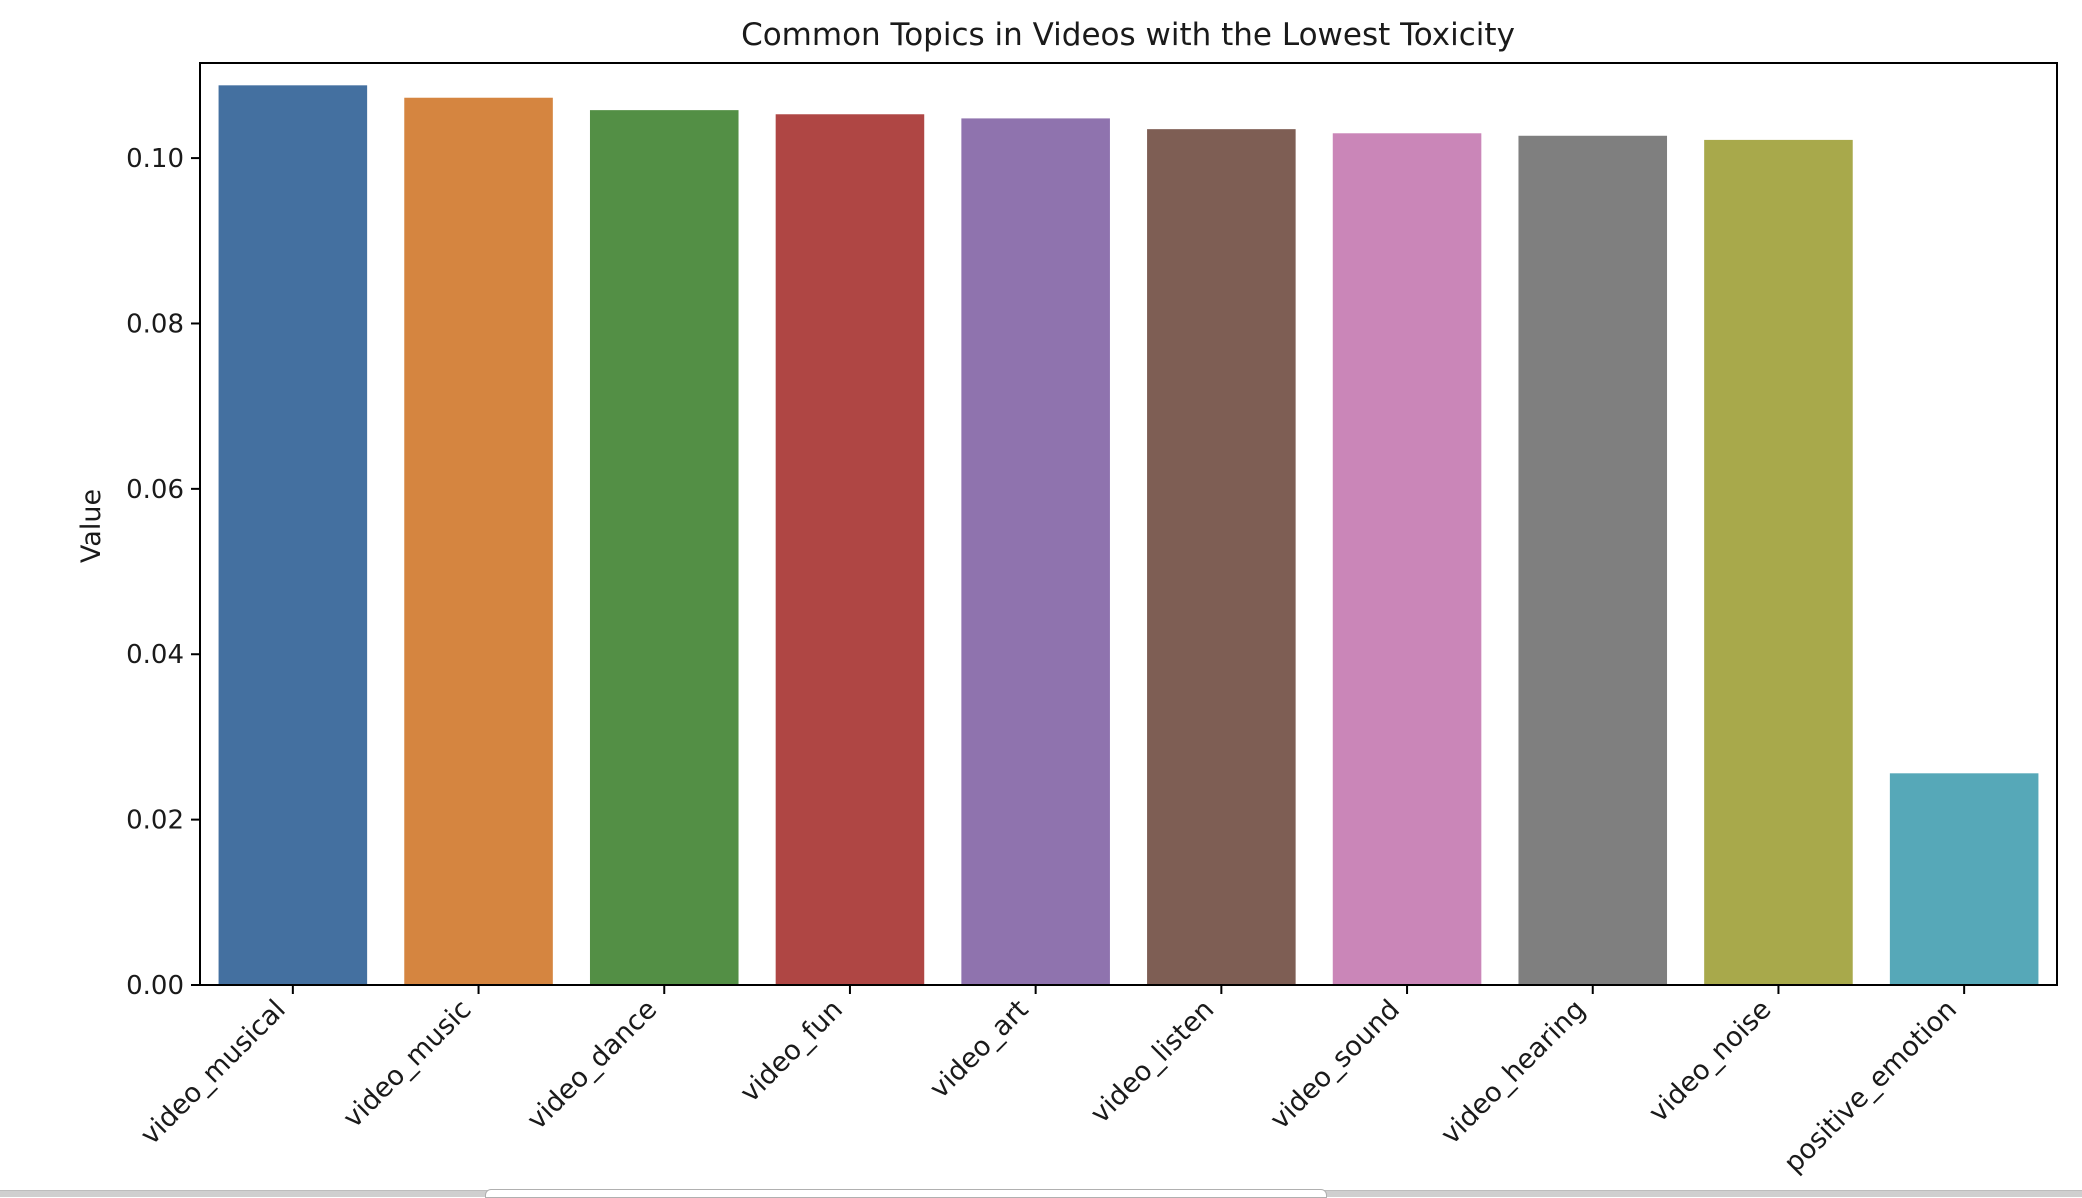  What do you see at coordinates (155, 159) in the screenshot?
I see `y-tick-label: 0.10` at bounding box center [155, 159].